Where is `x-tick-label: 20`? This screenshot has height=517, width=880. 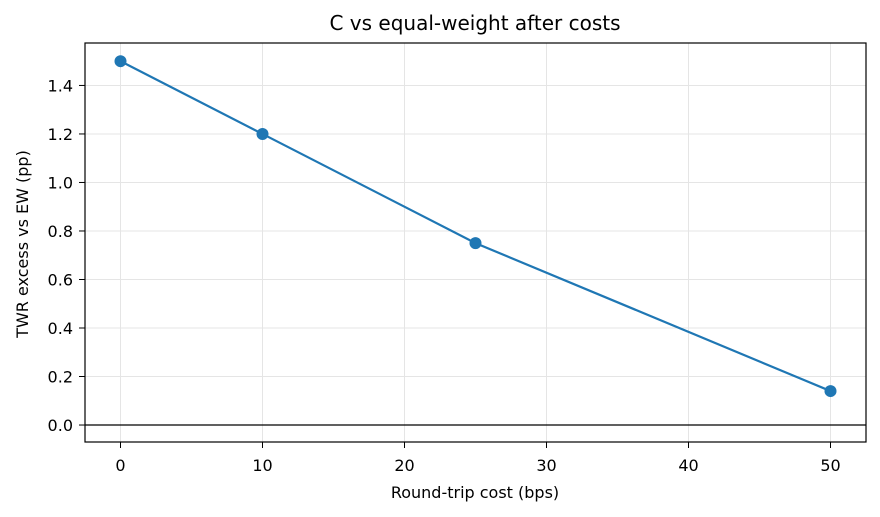 x-tick-label: 20 is located at coordinates (404, 465).